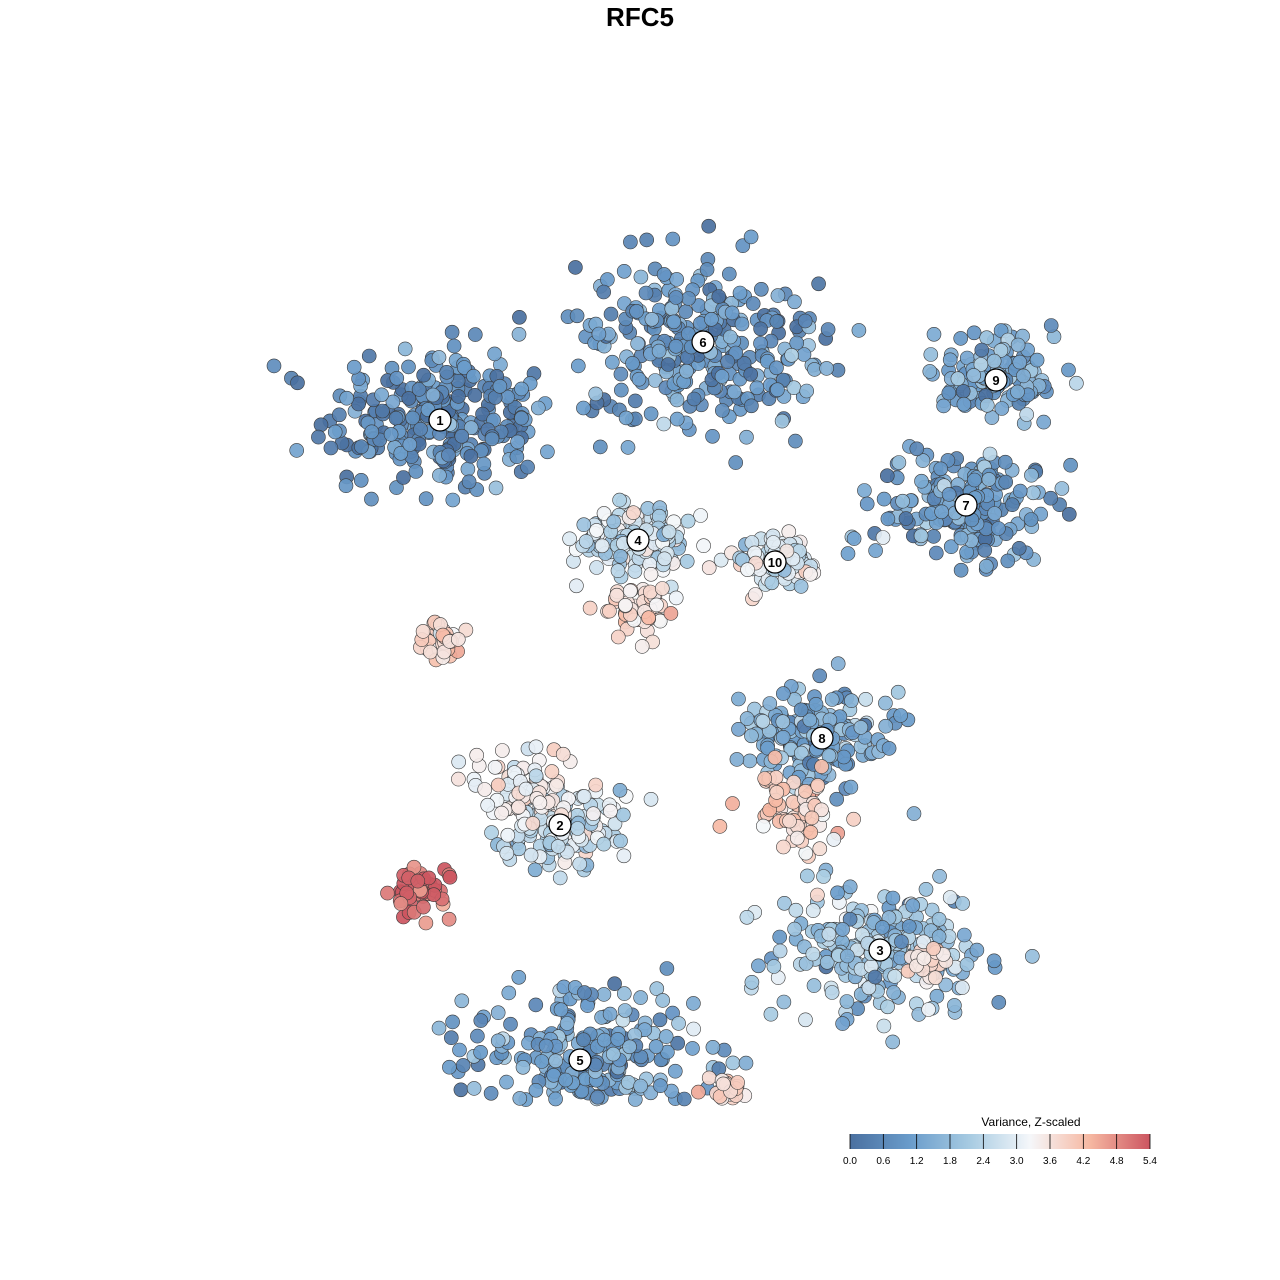  What do you see at coordinates (775, 562) in the screenshot?
I see `cluster-label-text: 10` at bounding box center [775, 562].